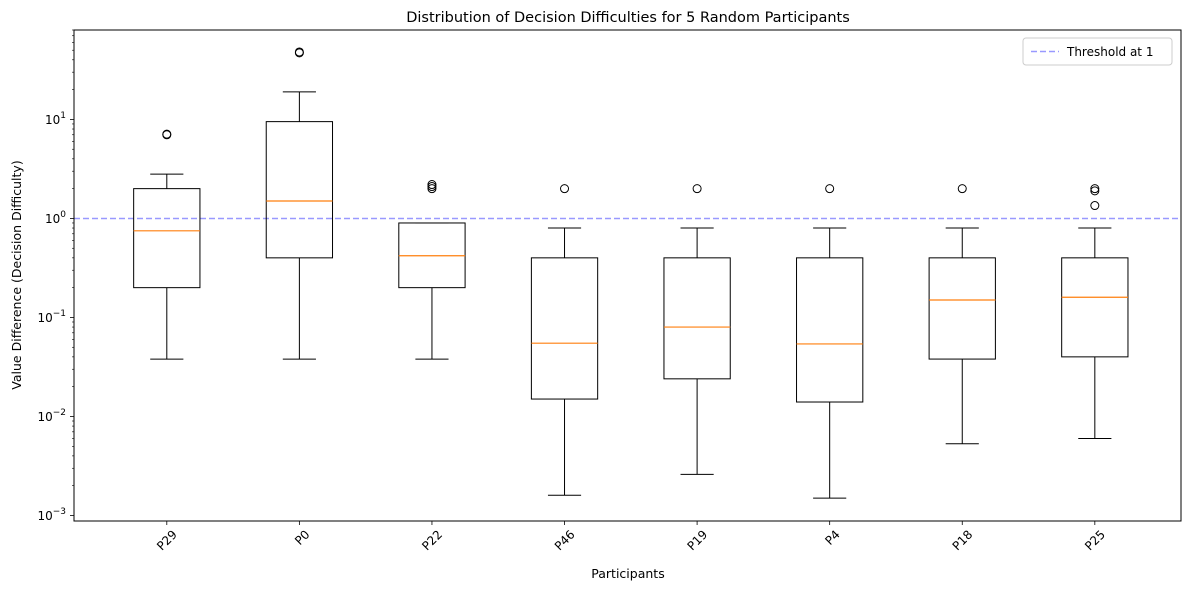 This screenshot has width=1189, height=590. I want to click on legend-frame, so click(1097, 51).